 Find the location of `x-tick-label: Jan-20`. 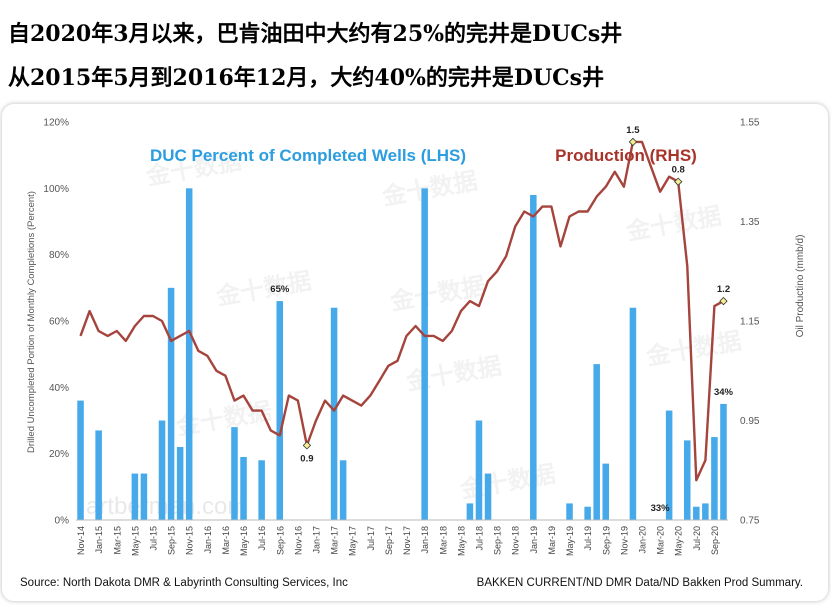

x-tick-label: Jan-20 is located at coordinates (643, 540).